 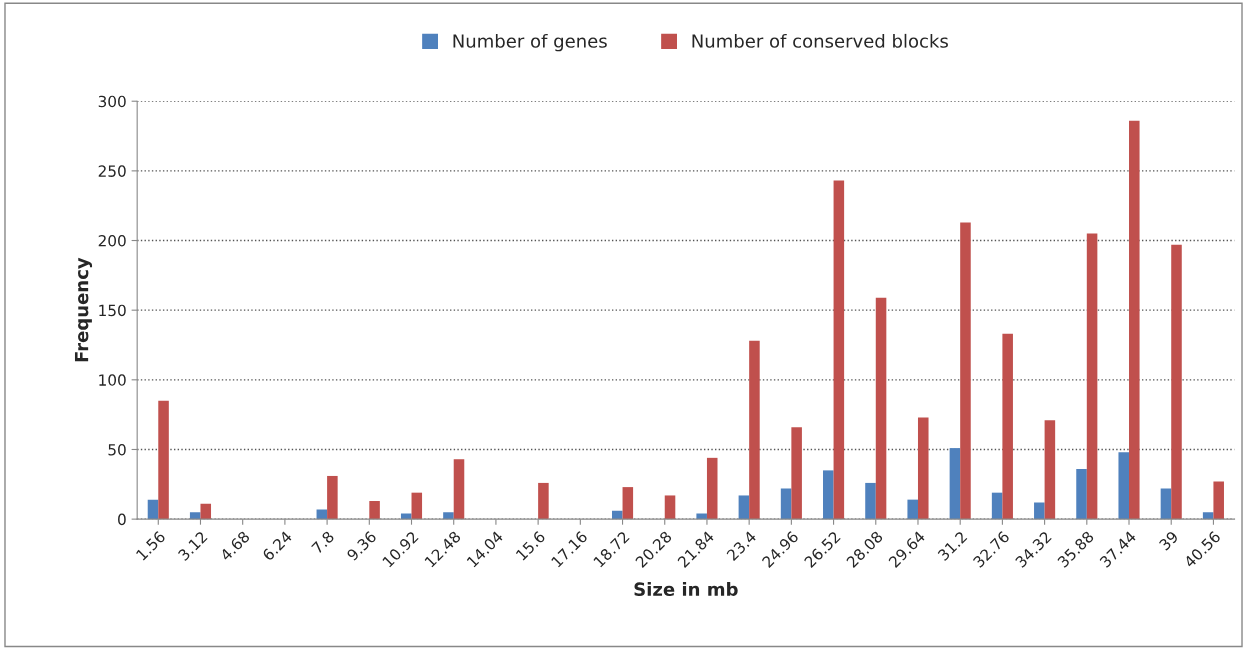 What do you see at coordinates (112, 101) in the screenshot?
I see `y-tick-label: 300` at bounding box center [112, 101].